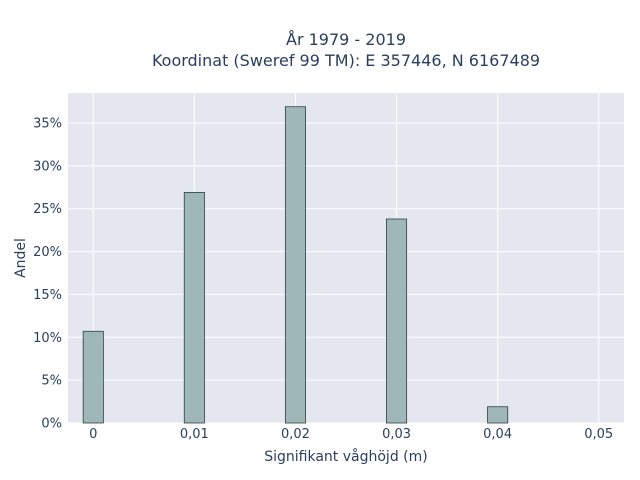 This screenshot has width=640, height=480. I want to click on y-tick-label-7: 35%, so click(47, 124).